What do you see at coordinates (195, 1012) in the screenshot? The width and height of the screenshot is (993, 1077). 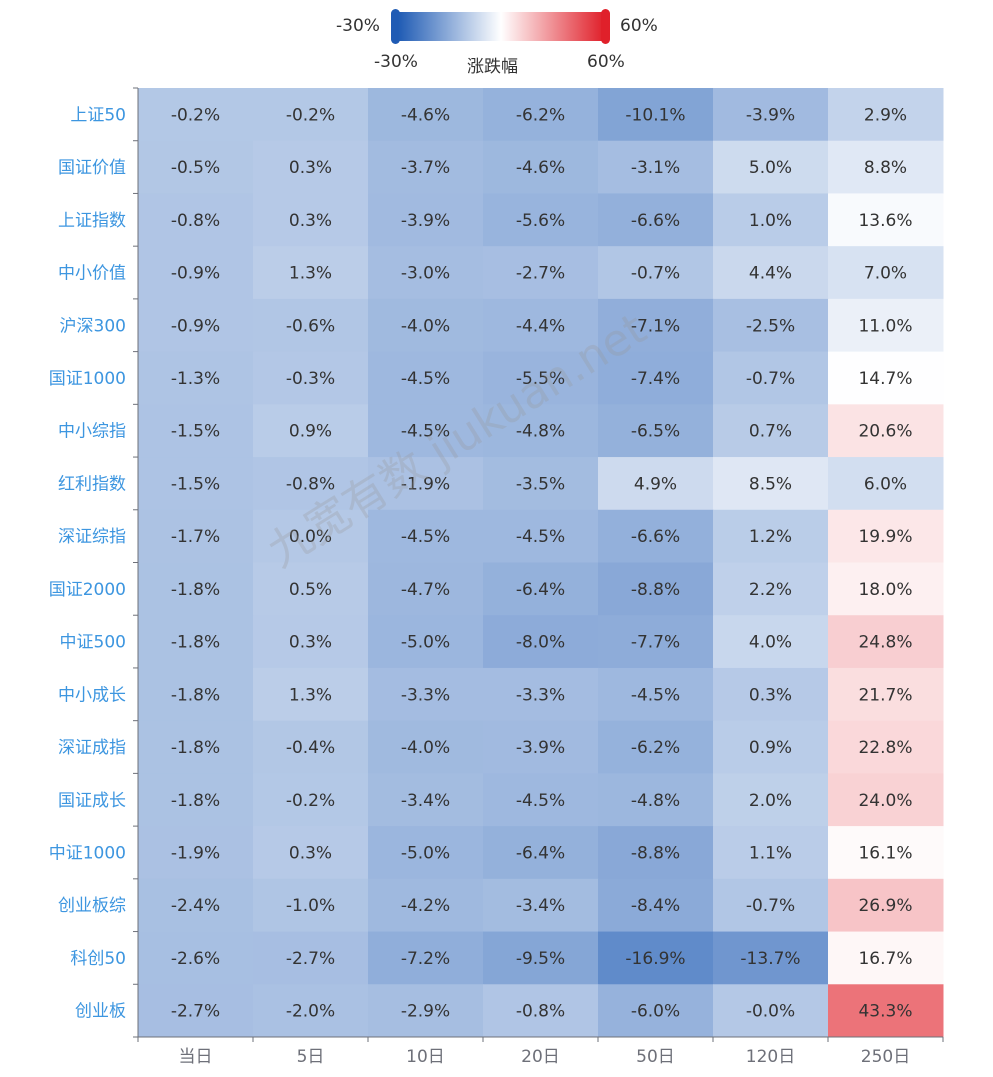 I see `cell-label: -2.7%` at bounding box center [195, 1012].